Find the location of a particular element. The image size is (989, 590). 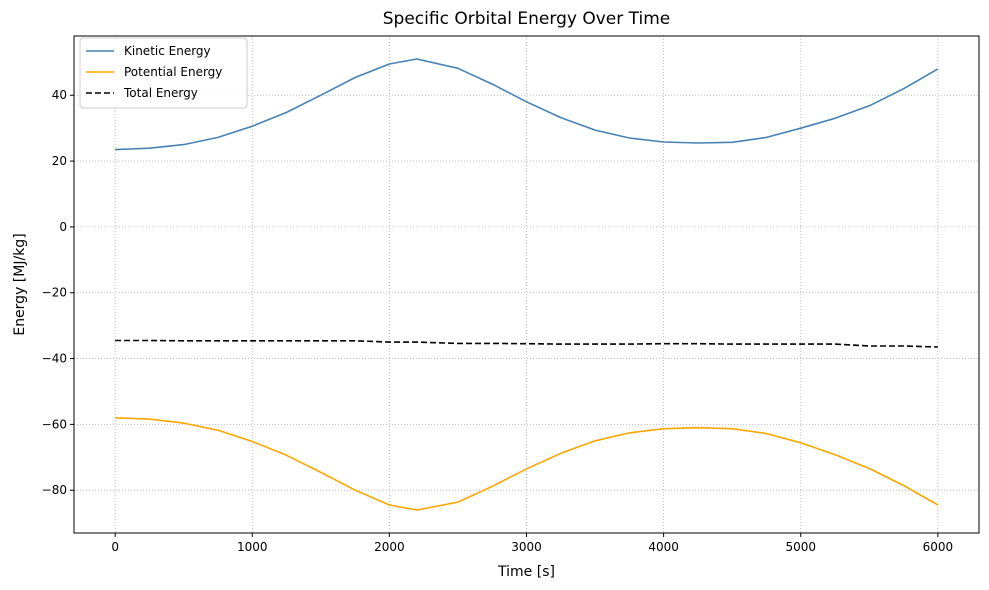

y-tick-label: −20 is located at coordinates (54, 293).